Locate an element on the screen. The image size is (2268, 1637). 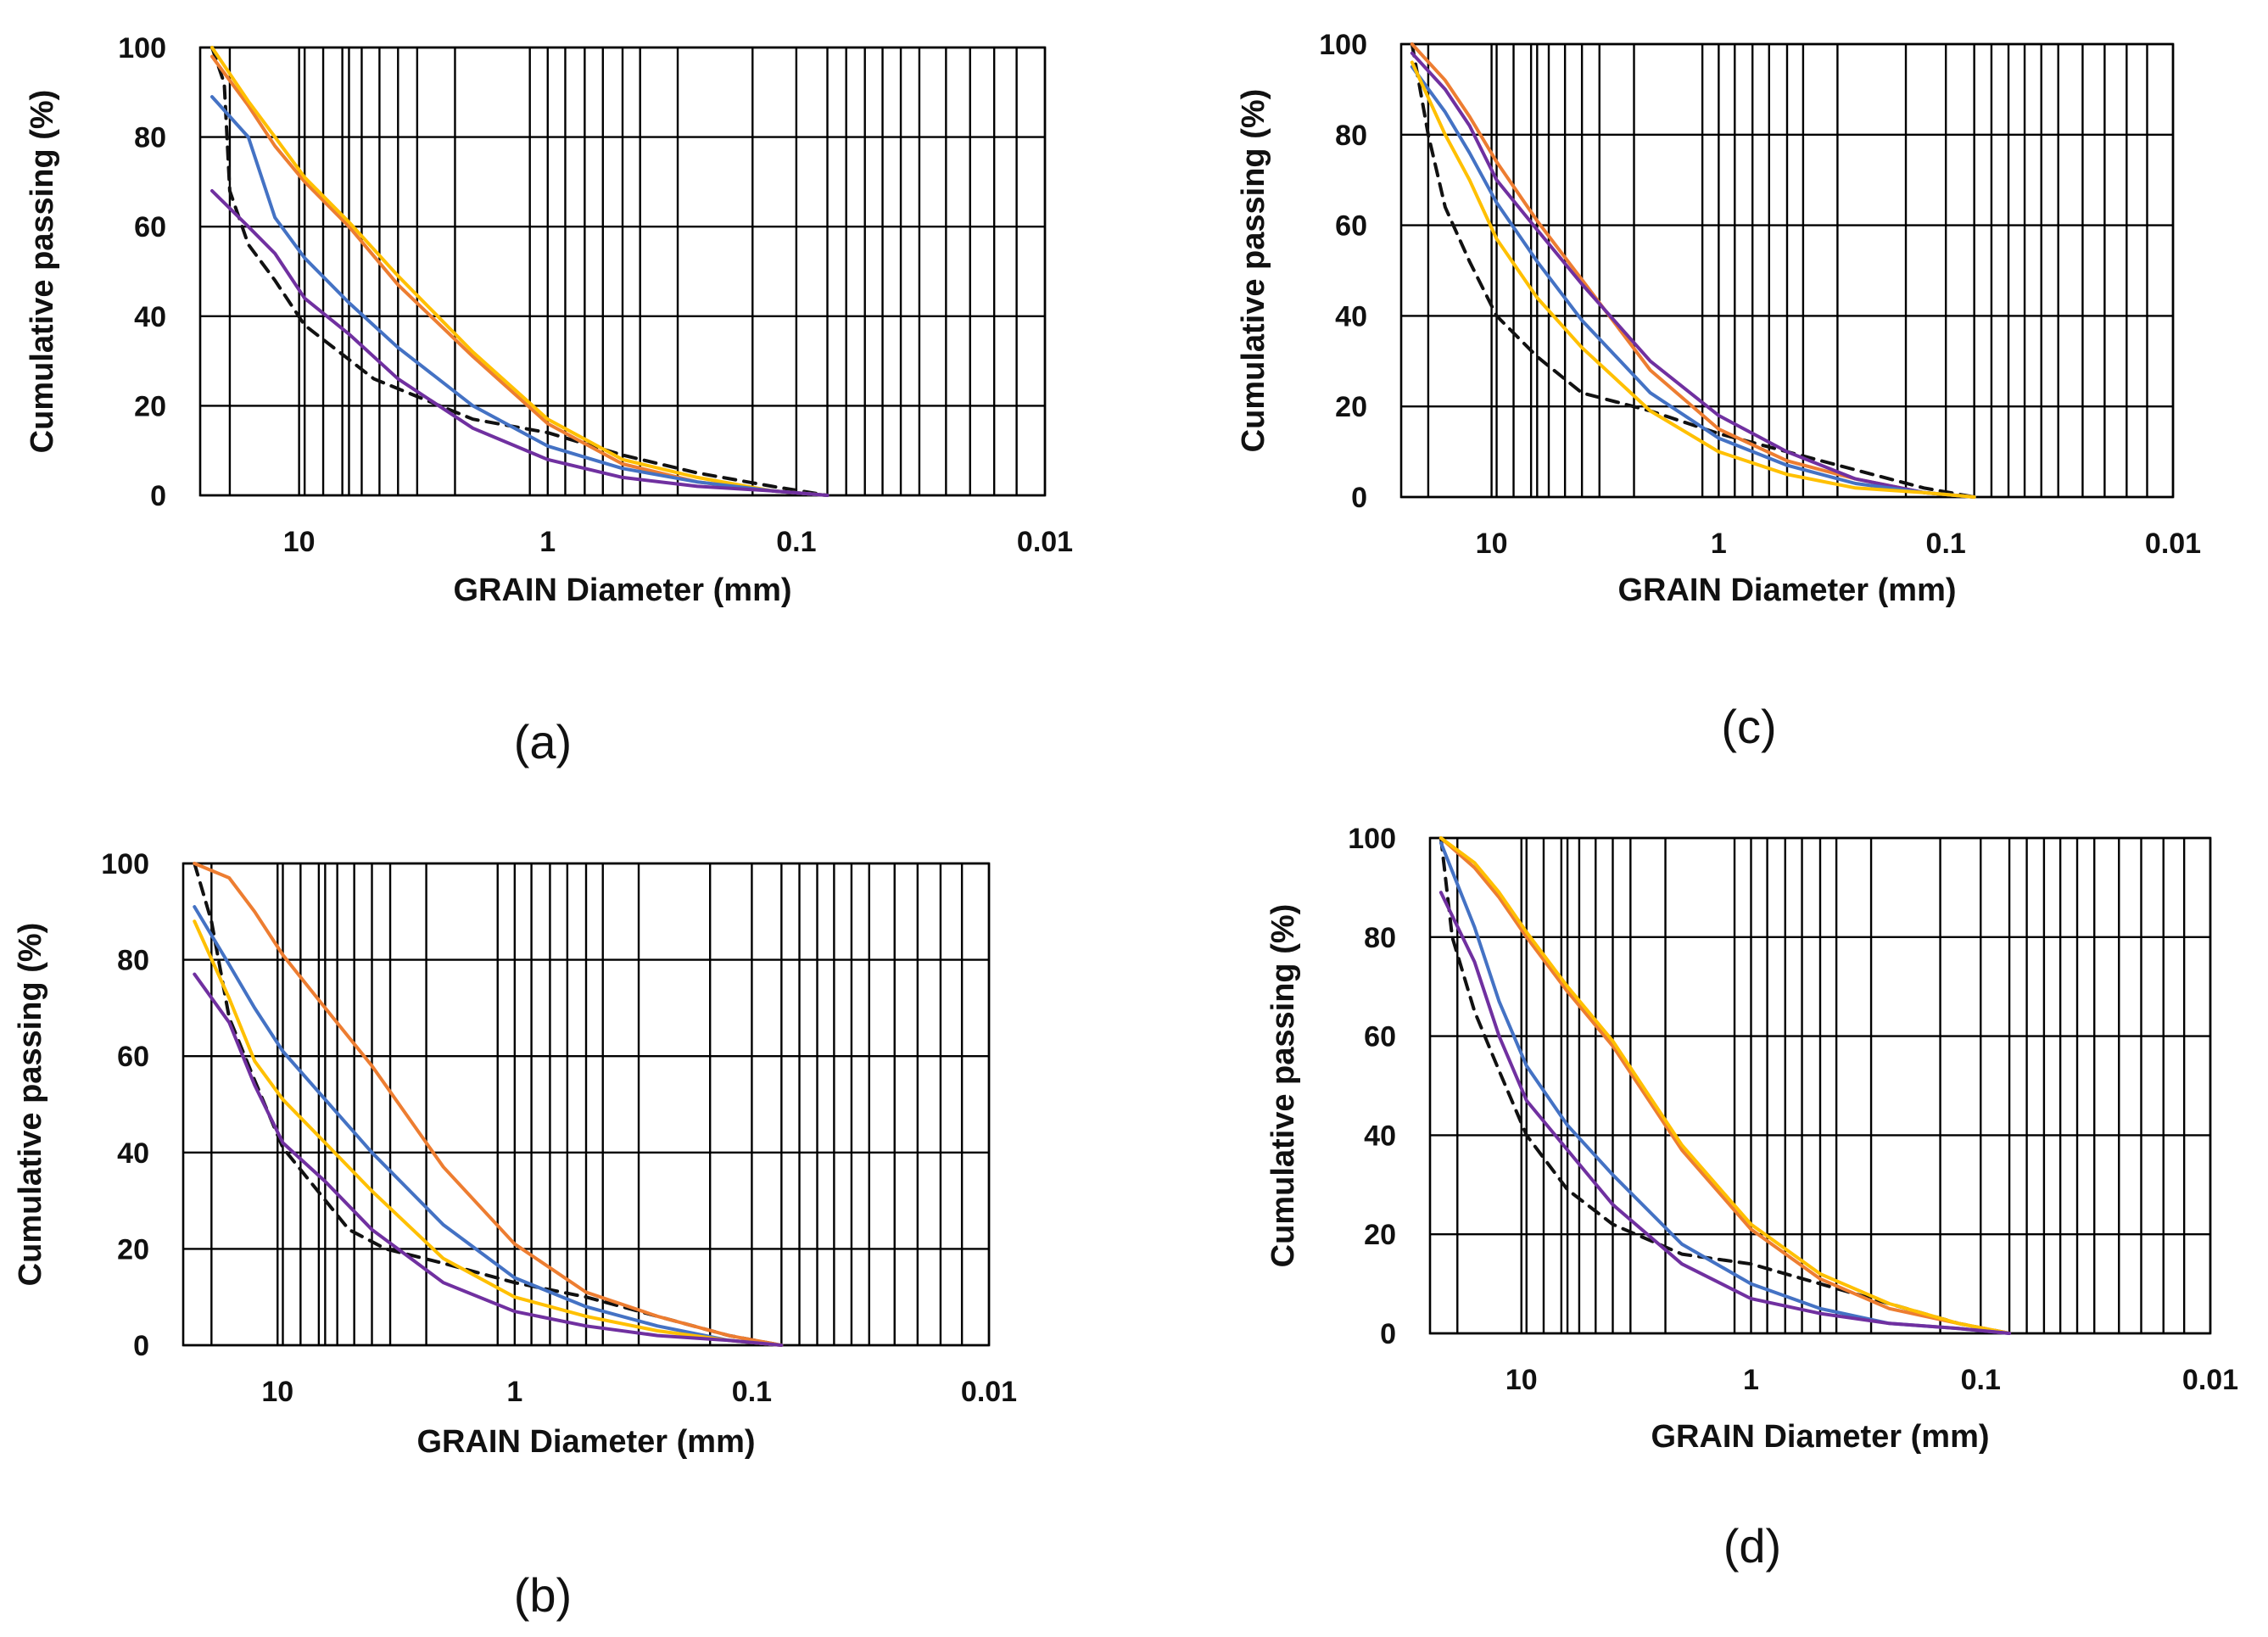
panel-label: (d) is located at coordinates (1752, 1546).